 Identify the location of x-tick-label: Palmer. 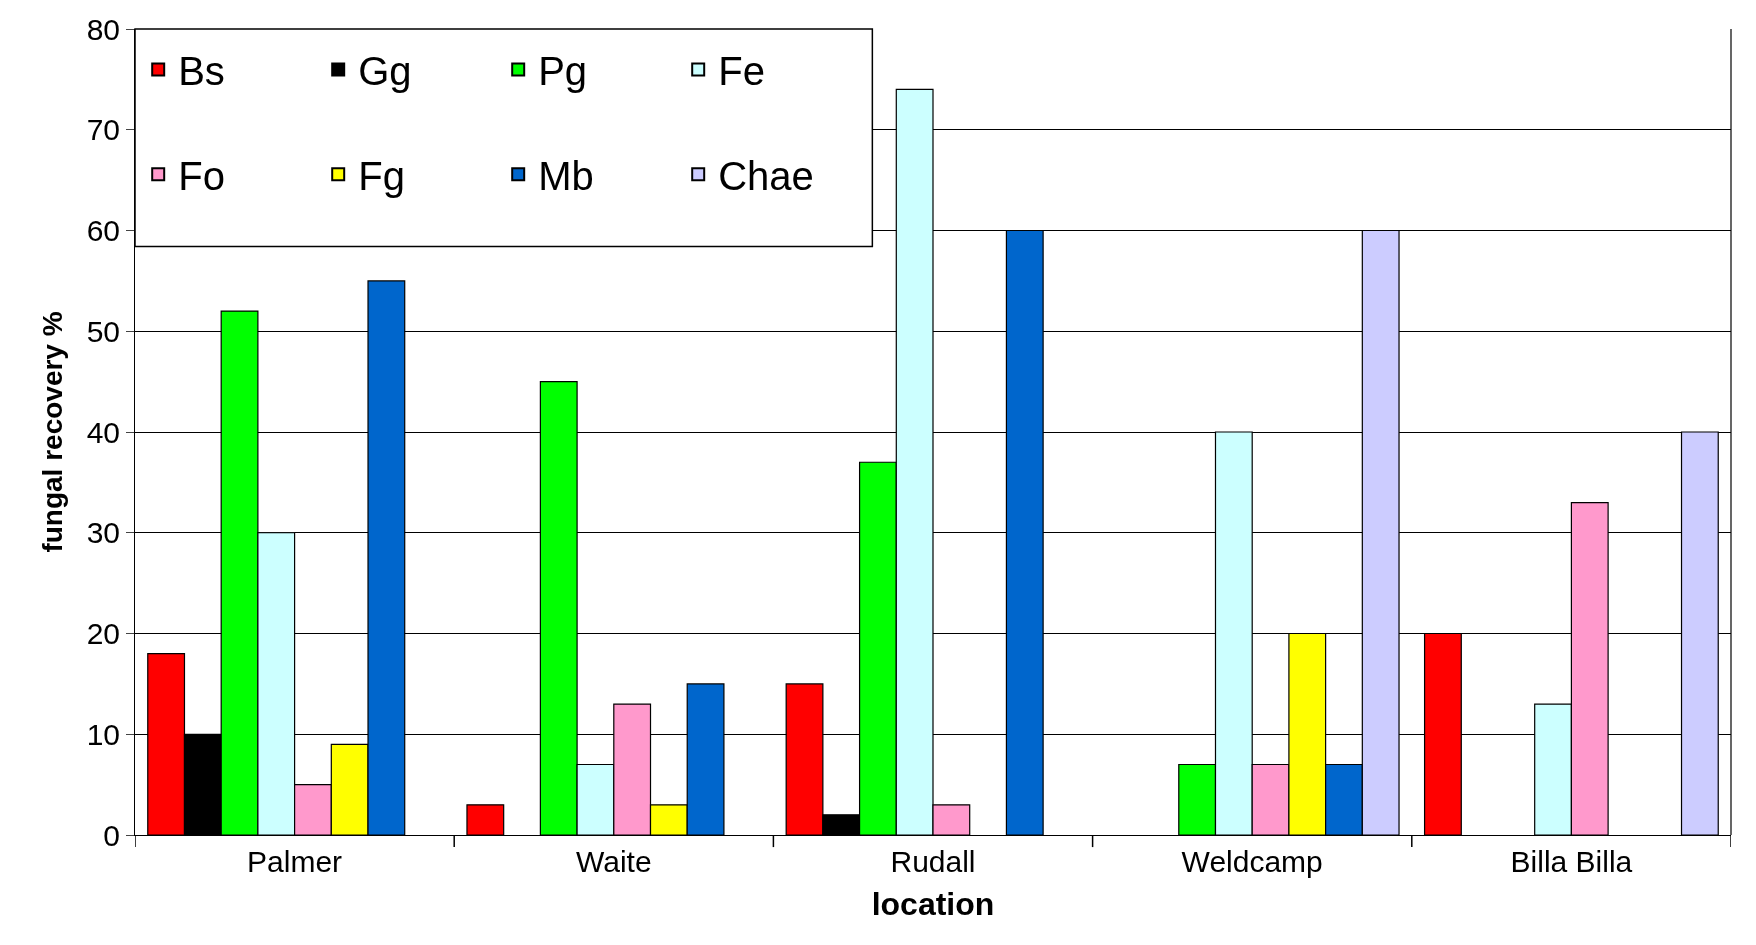
(295, 861).